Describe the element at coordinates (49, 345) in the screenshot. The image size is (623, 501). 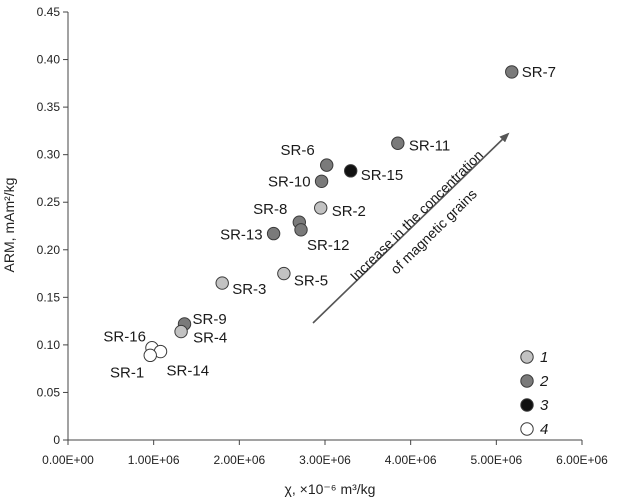
I see `y-tick-label: 0.10` at that location.